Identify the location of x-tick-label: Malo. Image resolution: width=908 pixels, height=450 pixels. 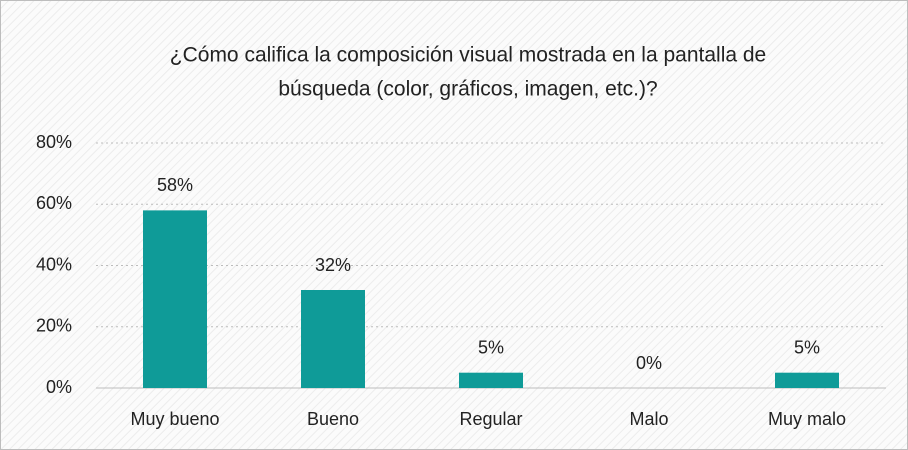
(648, 419).